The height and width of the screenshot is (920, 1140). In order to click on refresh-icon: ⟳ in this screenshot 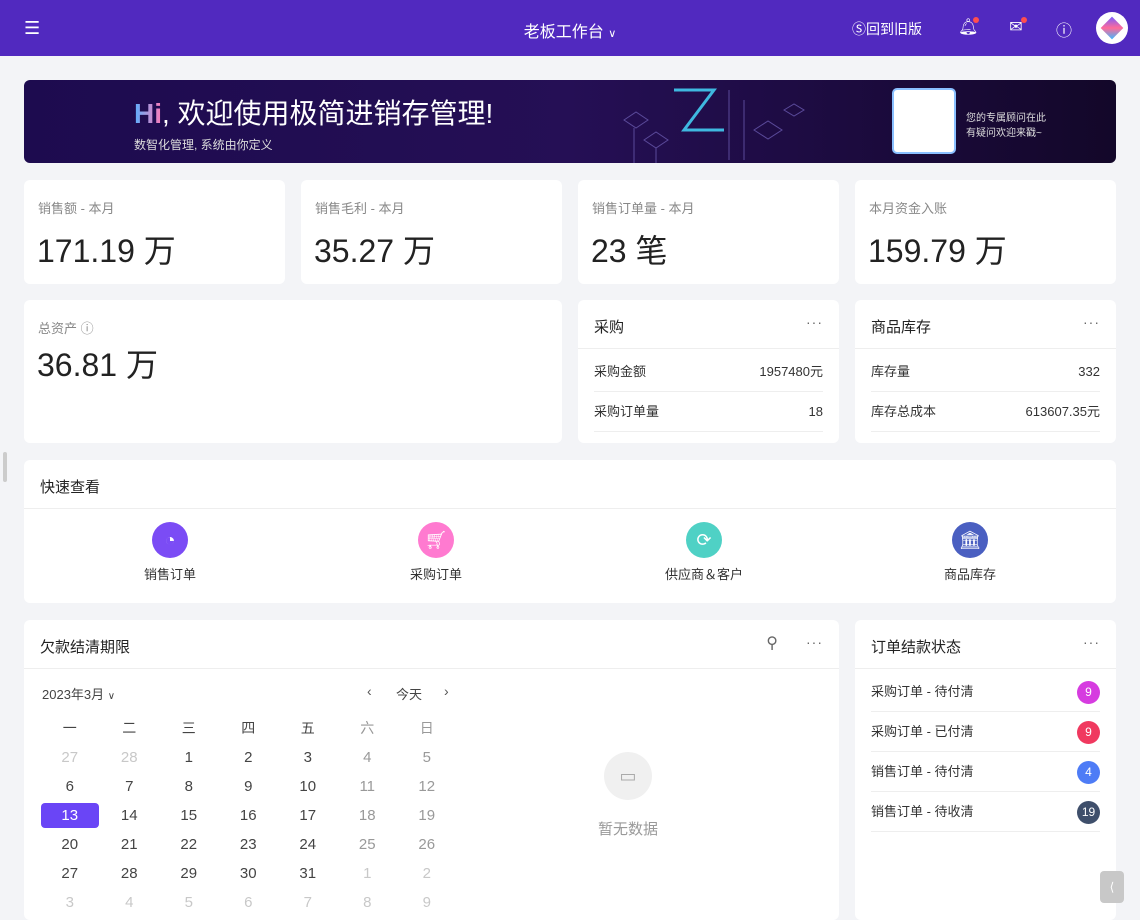, I will do `click(704, 540)`.